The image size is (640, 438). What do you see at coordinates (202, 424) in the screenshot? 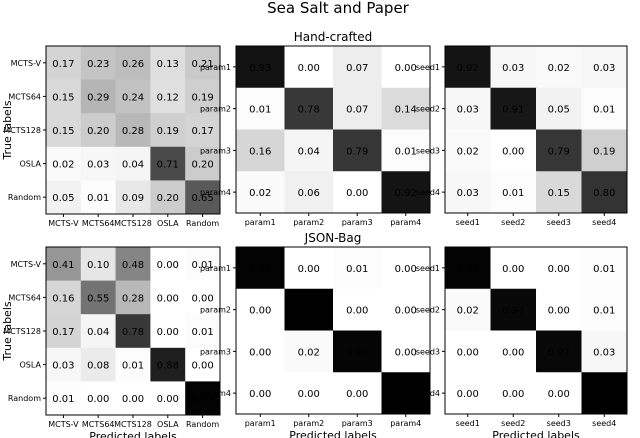
I see `x-tick-label: Random` at bounding box center [202, 424].